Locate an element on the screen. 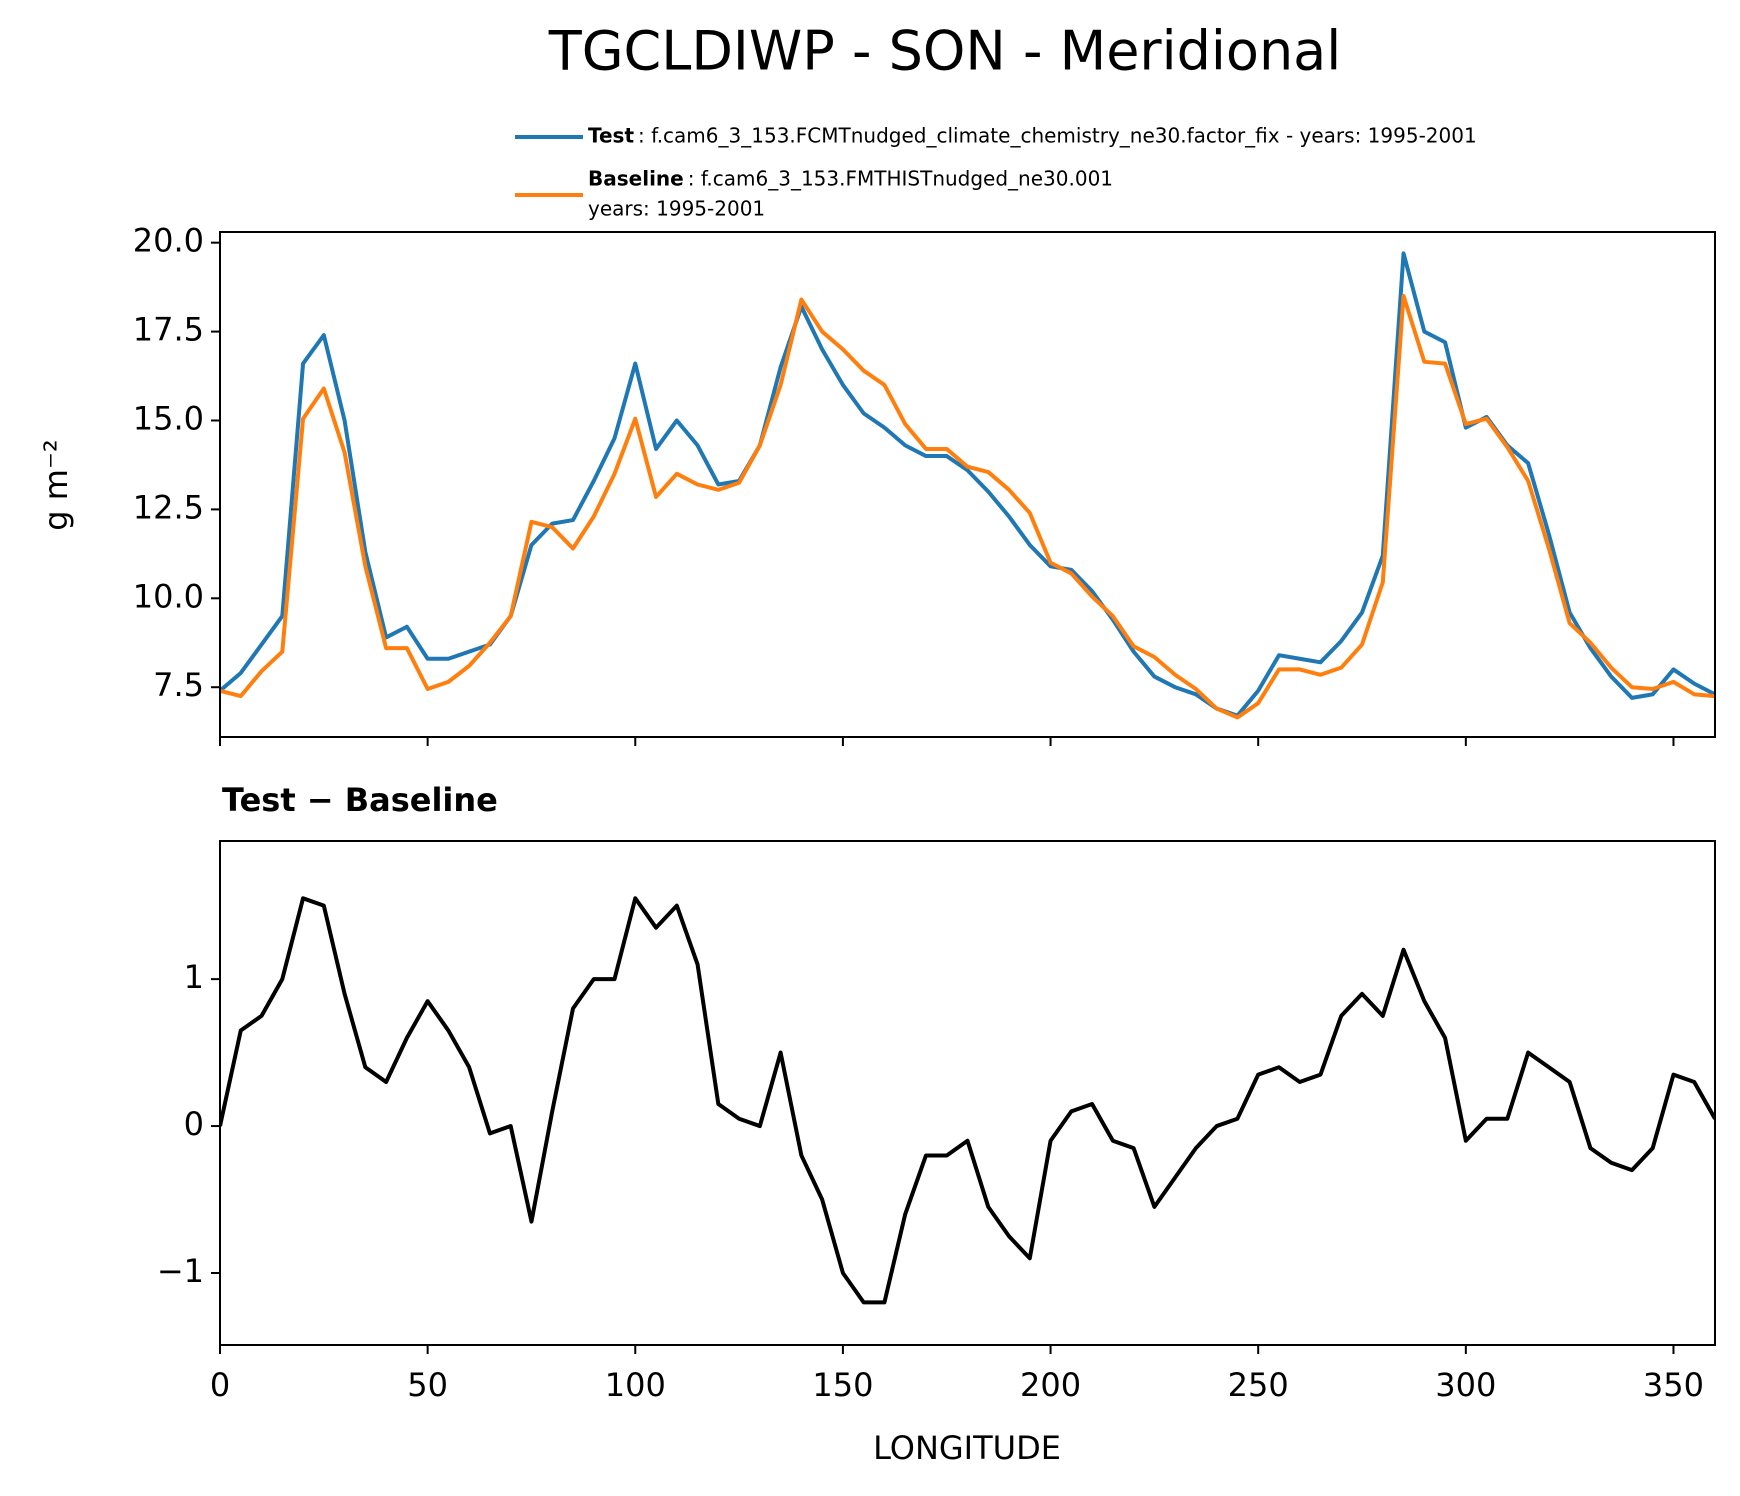 The image size is (1740, 1496). legend-label: Baseline is located at coordinates (636, 179).